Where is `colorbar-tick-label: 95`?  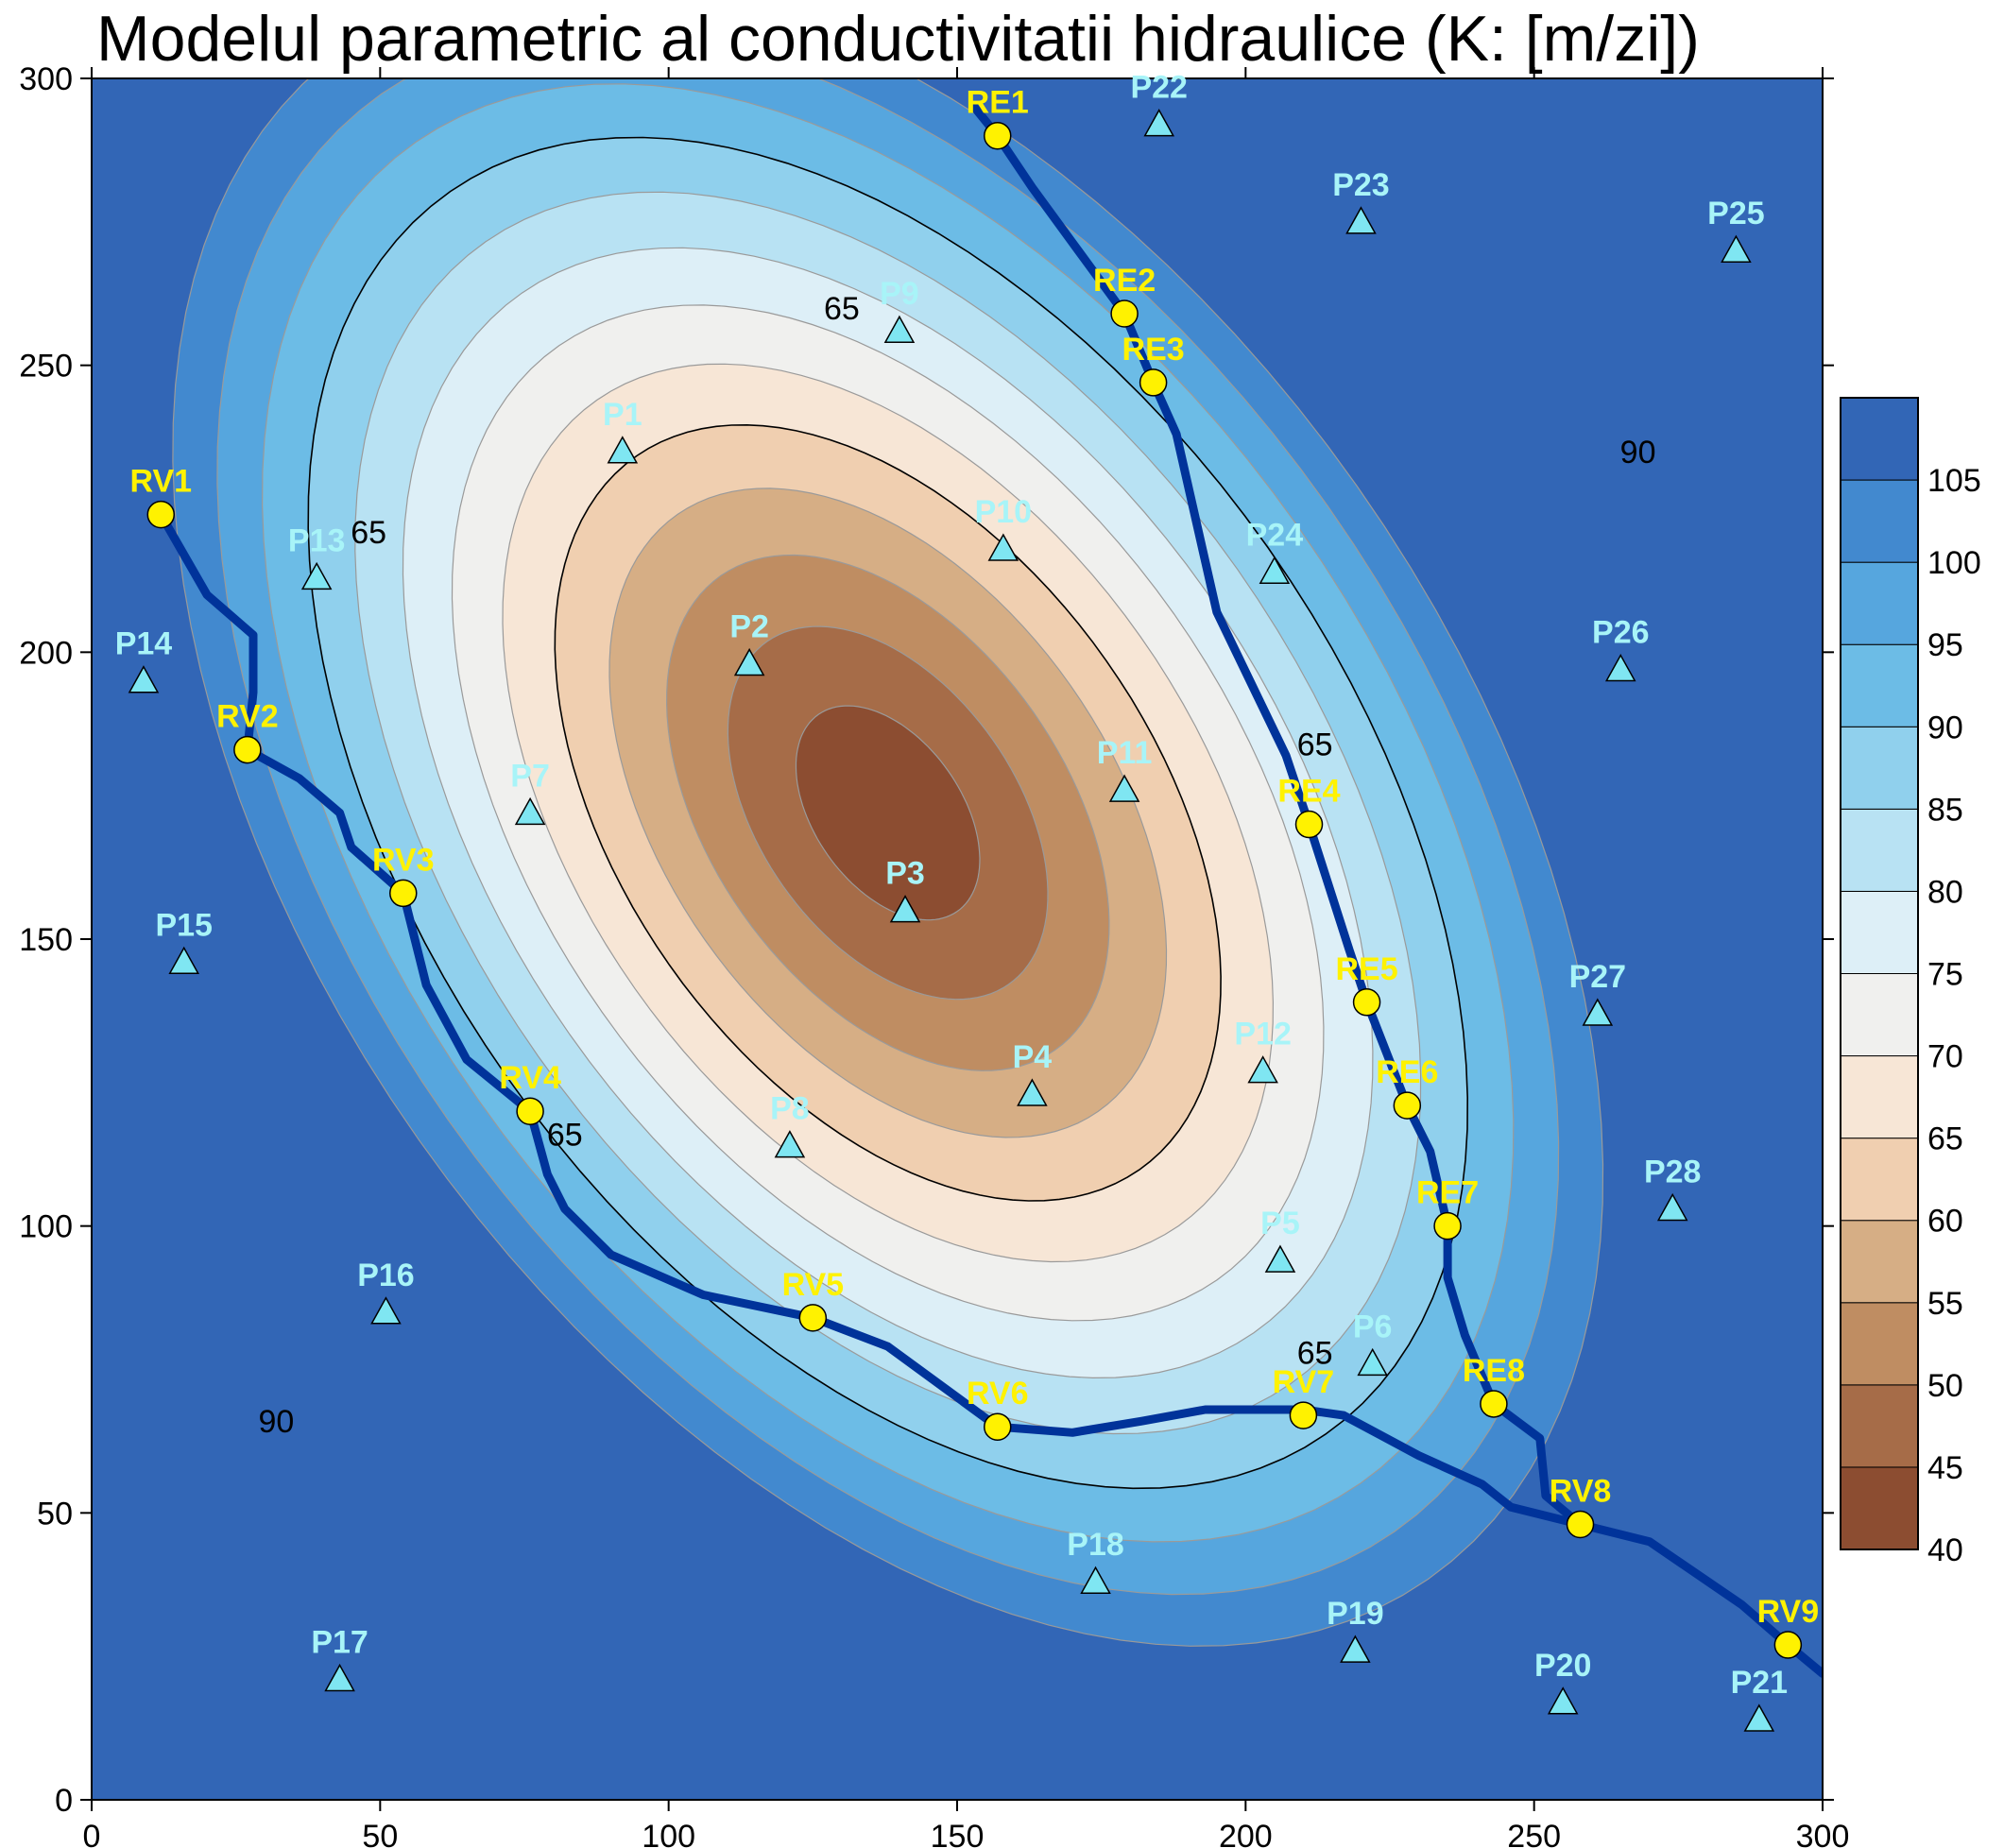
colorbar-tick-label: 95 is located at coordinates (1945, 645).